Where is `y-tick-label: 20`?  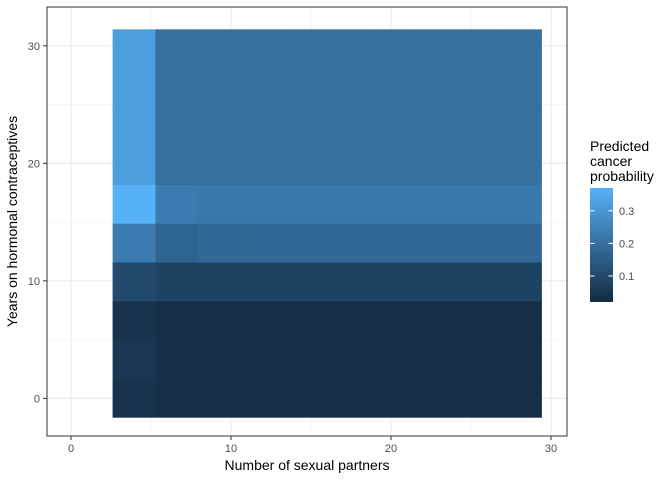
y-tick-label: 20 is located at coordinates (34, 164).